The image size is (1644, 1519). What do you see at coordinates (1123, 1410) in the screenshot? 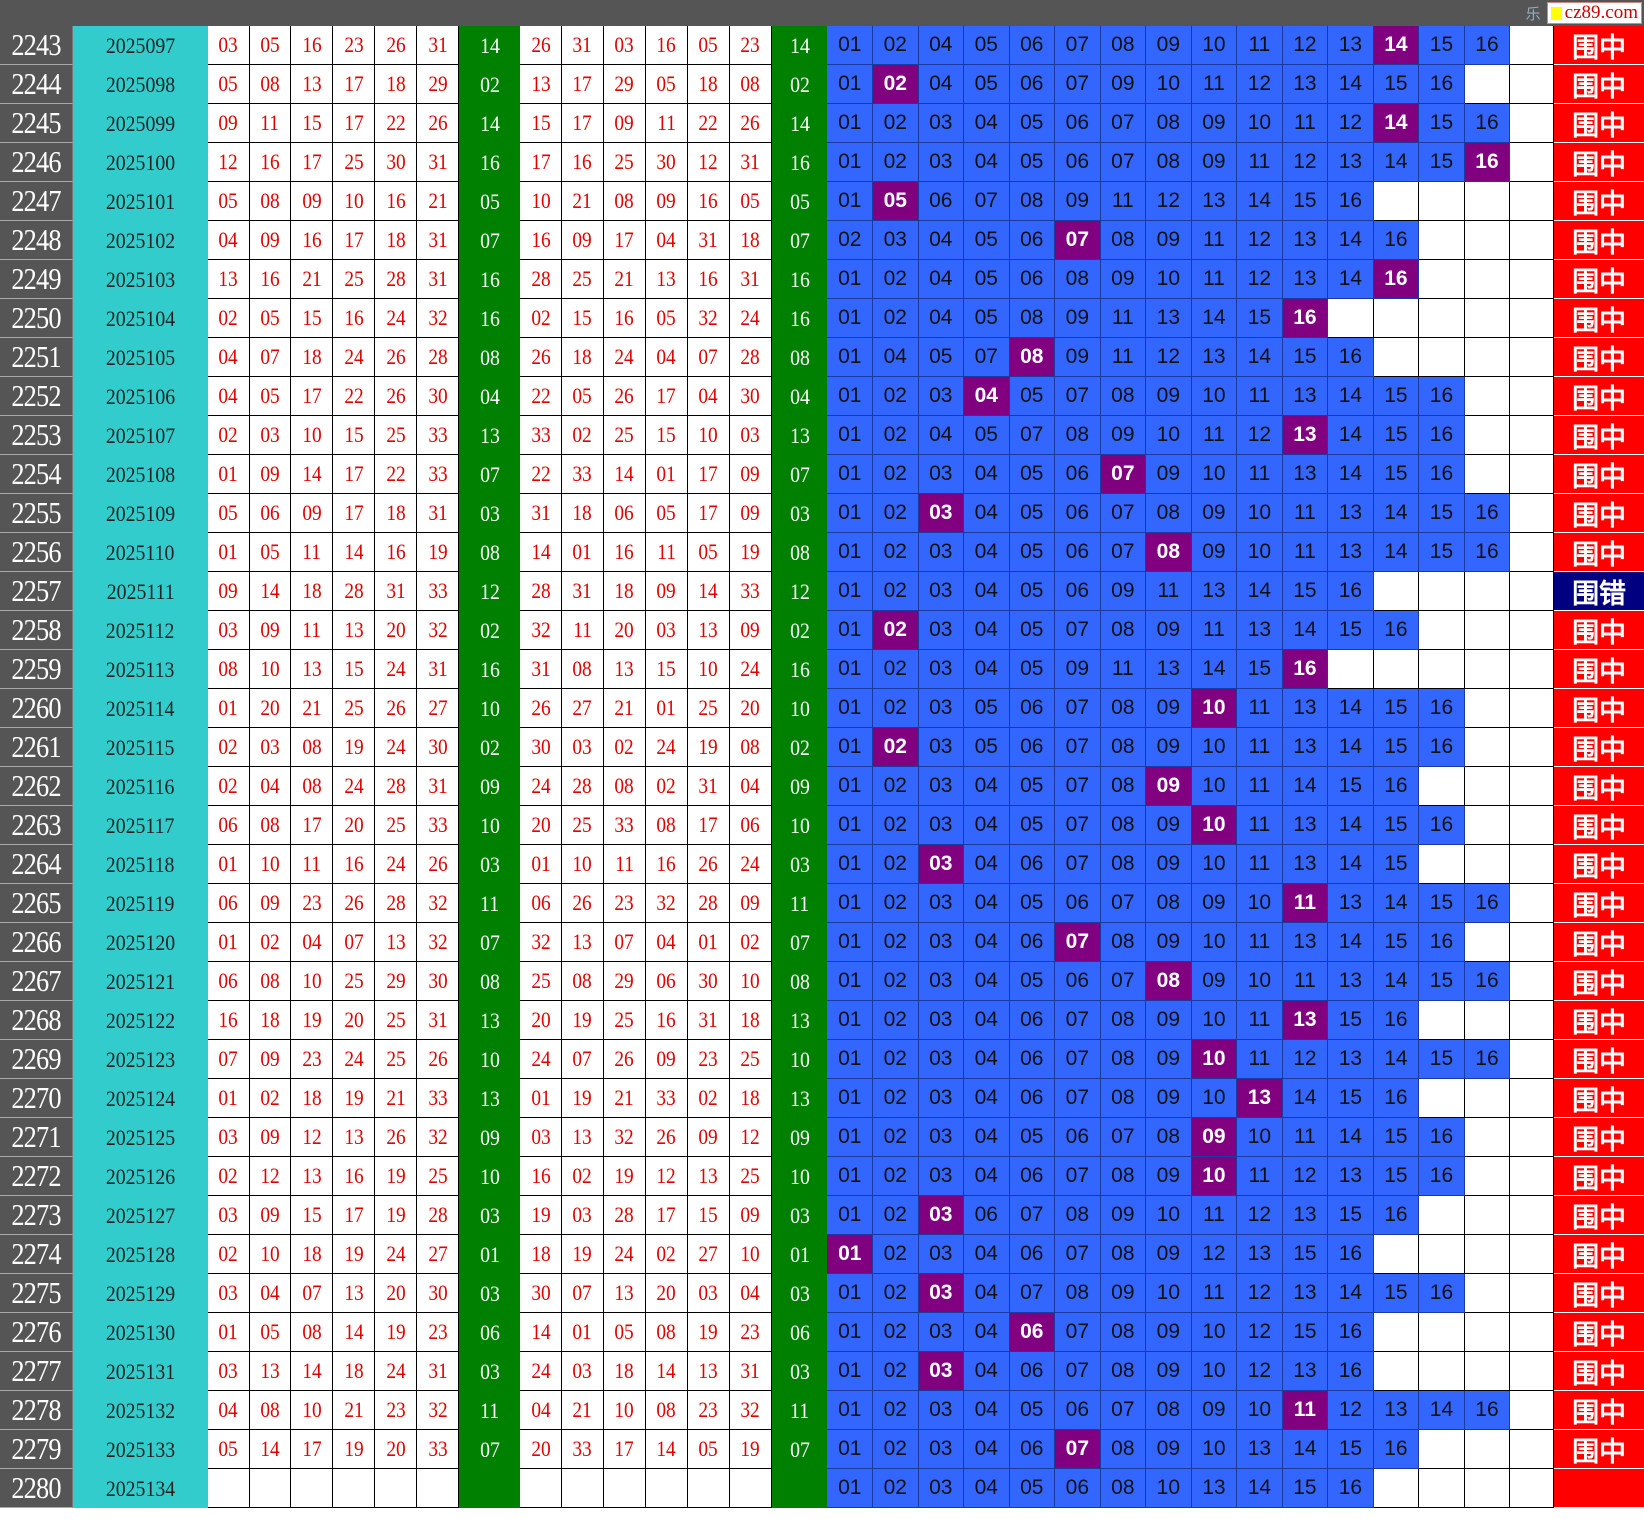
I see `candidate-number: 07` at bounding box center [1123, 1410].